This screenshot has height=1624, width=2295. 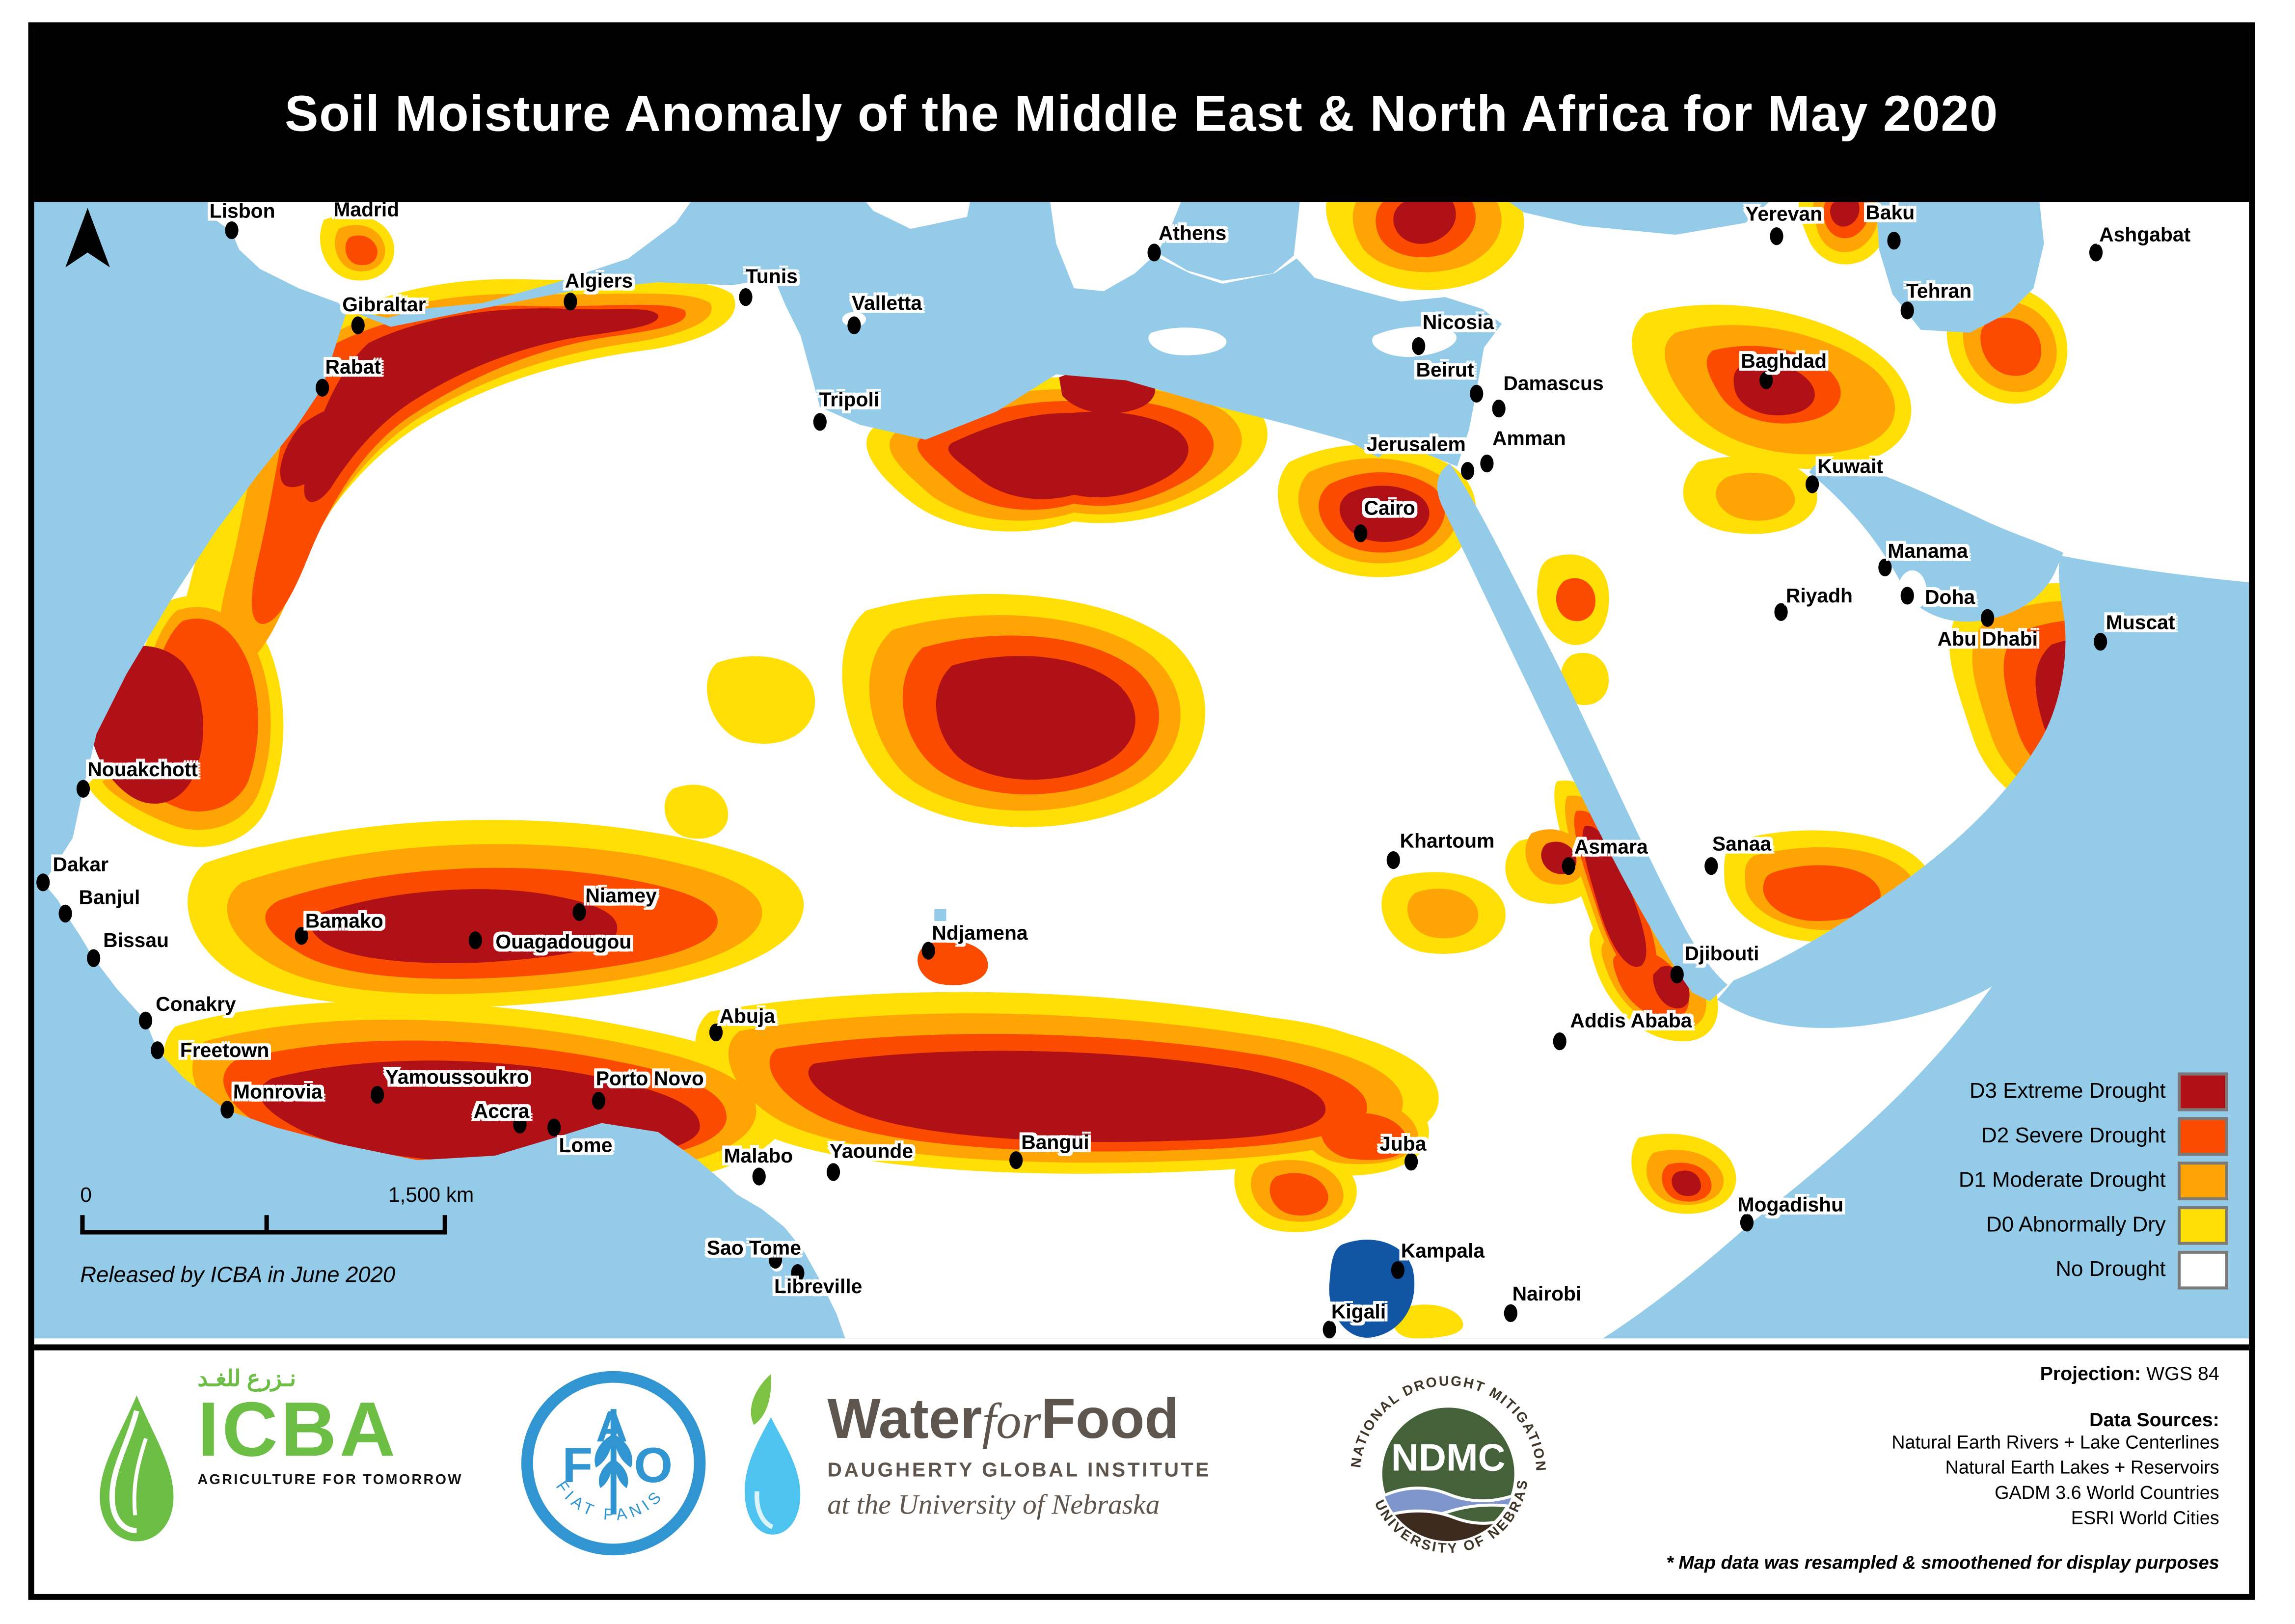 I want to click on city-dot-mogadishu, so click(x=1746, y=1223).